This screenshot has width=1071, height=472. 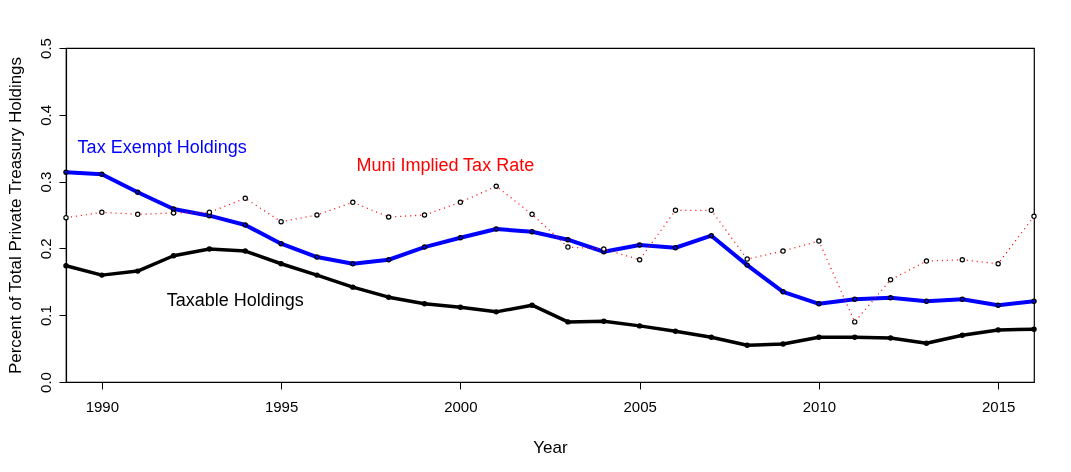 What do you see at coordinates (640, 406) in the screenshot?
I see `x-tick-label: 2005` at bounding box center [640, 406].